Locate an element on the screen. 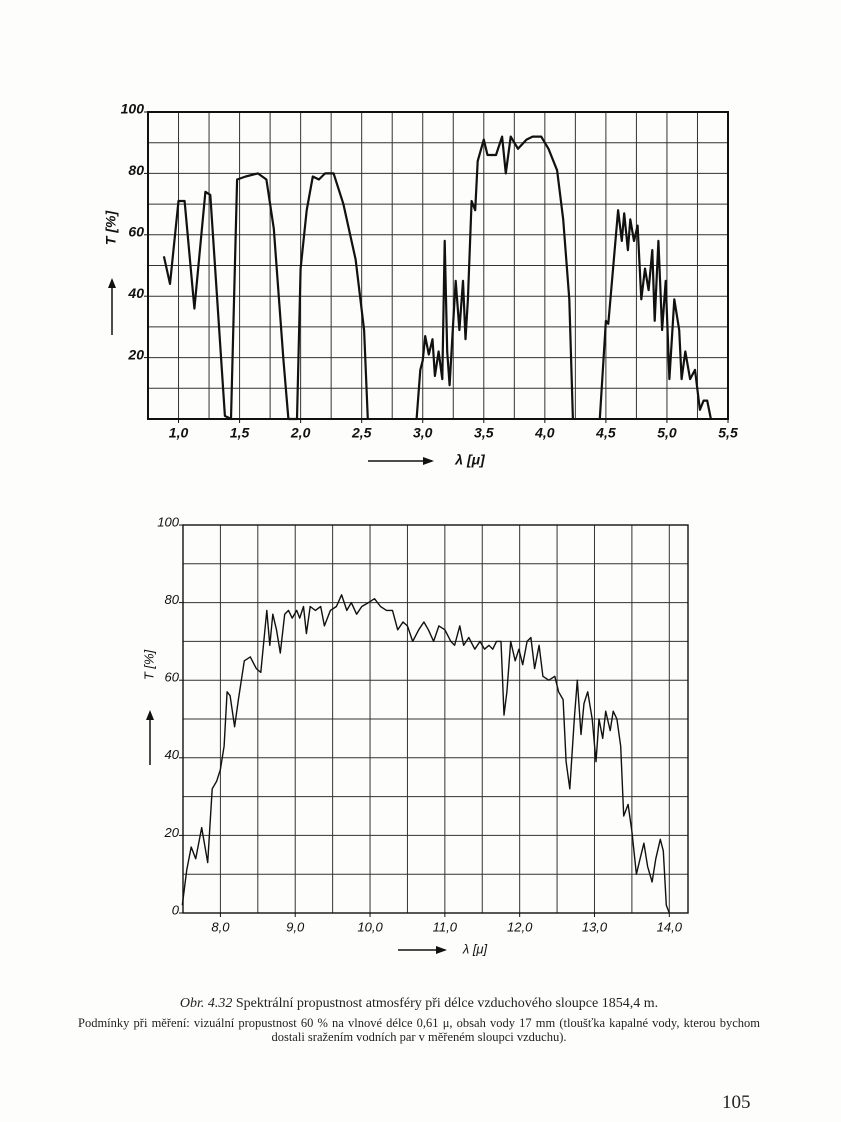 Image resolution: width=841 pixels, height=1122 pixels. x-tick-label: 9,0 is located at coordinates (295, 926).